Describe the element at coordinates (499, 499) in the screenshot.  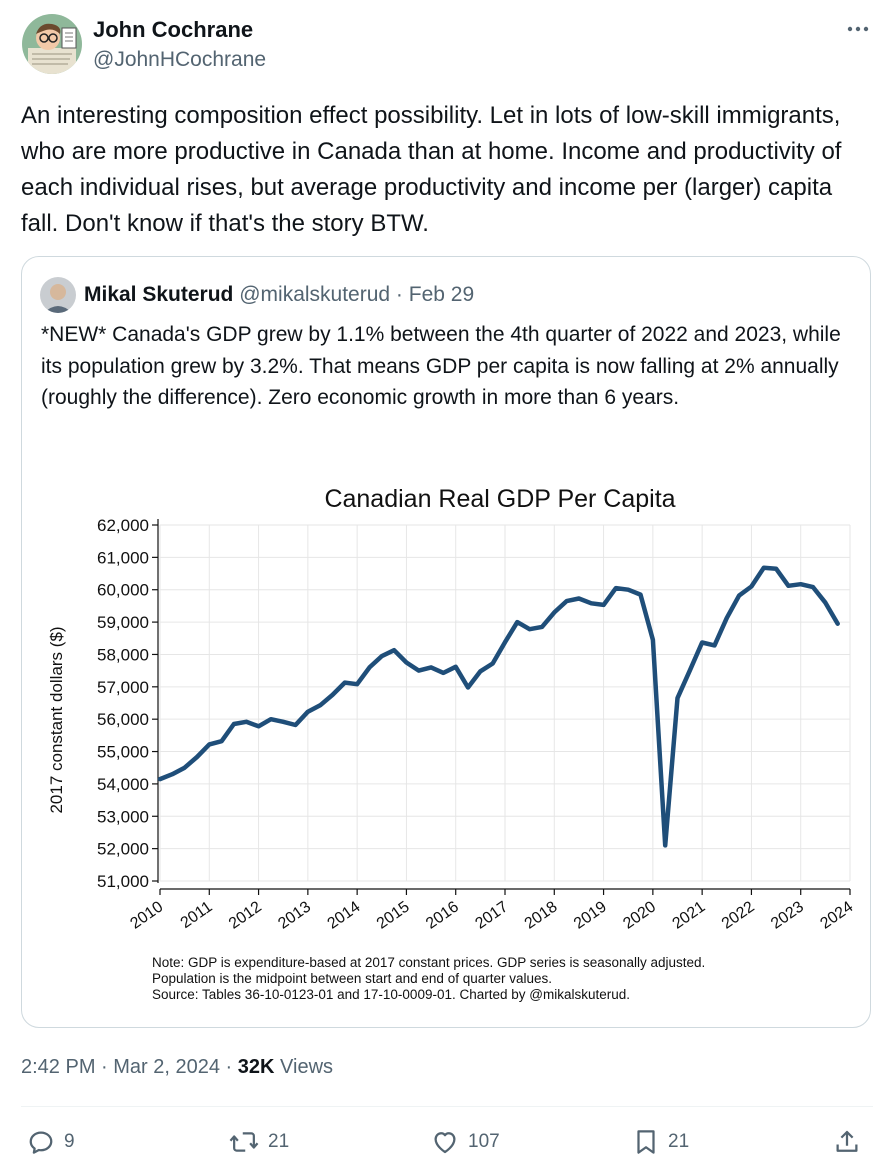
I see `chart-title: Canadian Real GDP Per Capita` at that location.